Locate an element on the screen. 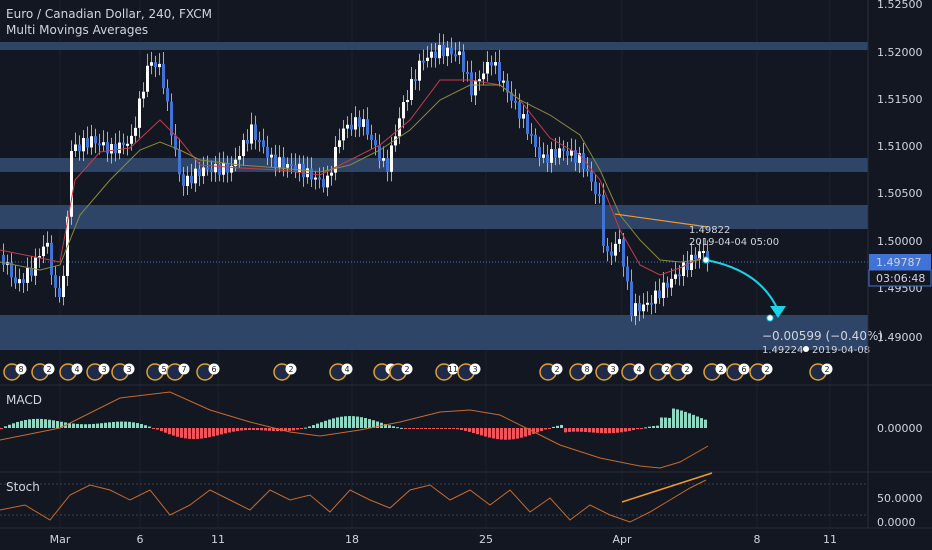 This screenshot has height=550, width=932. projection-start-point is located at coordinates (706, 260).